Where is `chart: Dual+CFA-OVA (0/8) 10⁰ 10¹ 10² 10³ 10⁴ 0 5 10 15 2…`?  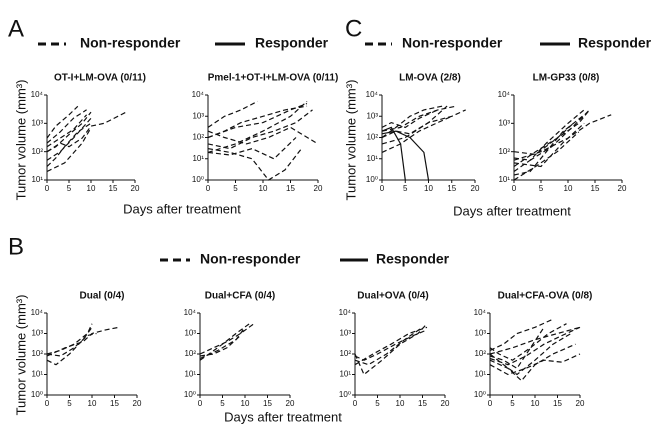 chart: Dual+CFA-OVA (0/8) 10⁰ 10¹ 10² 10³ 10⁴ 0 5 10 15 2… is located at coordinates (533, 349).